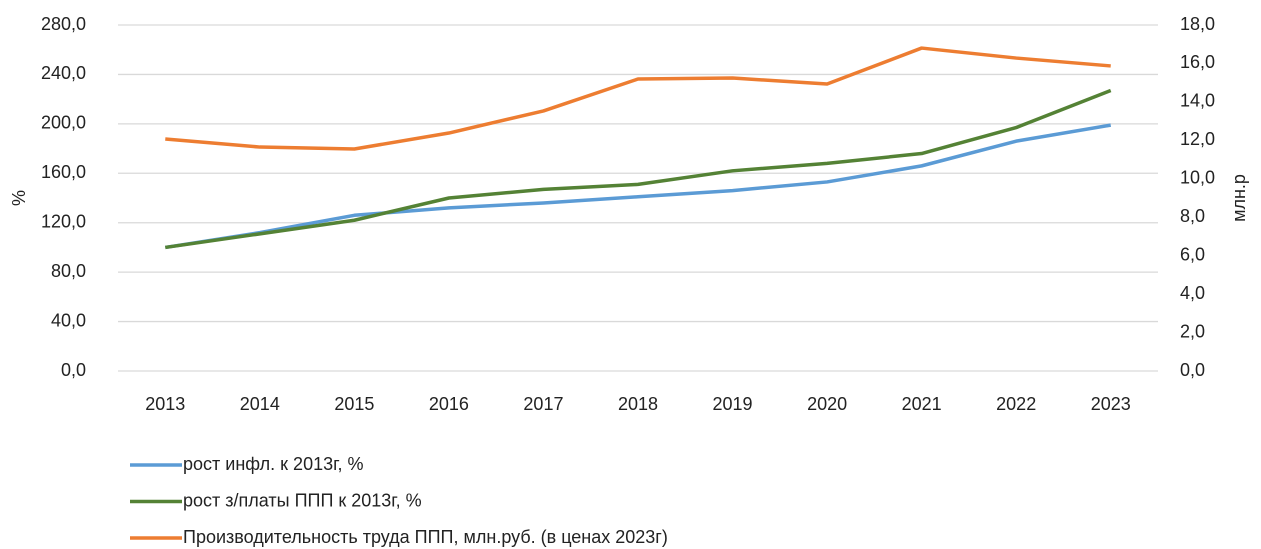 The height and width of the screenshot is (549, 1261). What do you see at coordinates (1192, 254) in the screenshot?
I see `y2-tick-label: 6,0` at bounding box center [1192, 254].